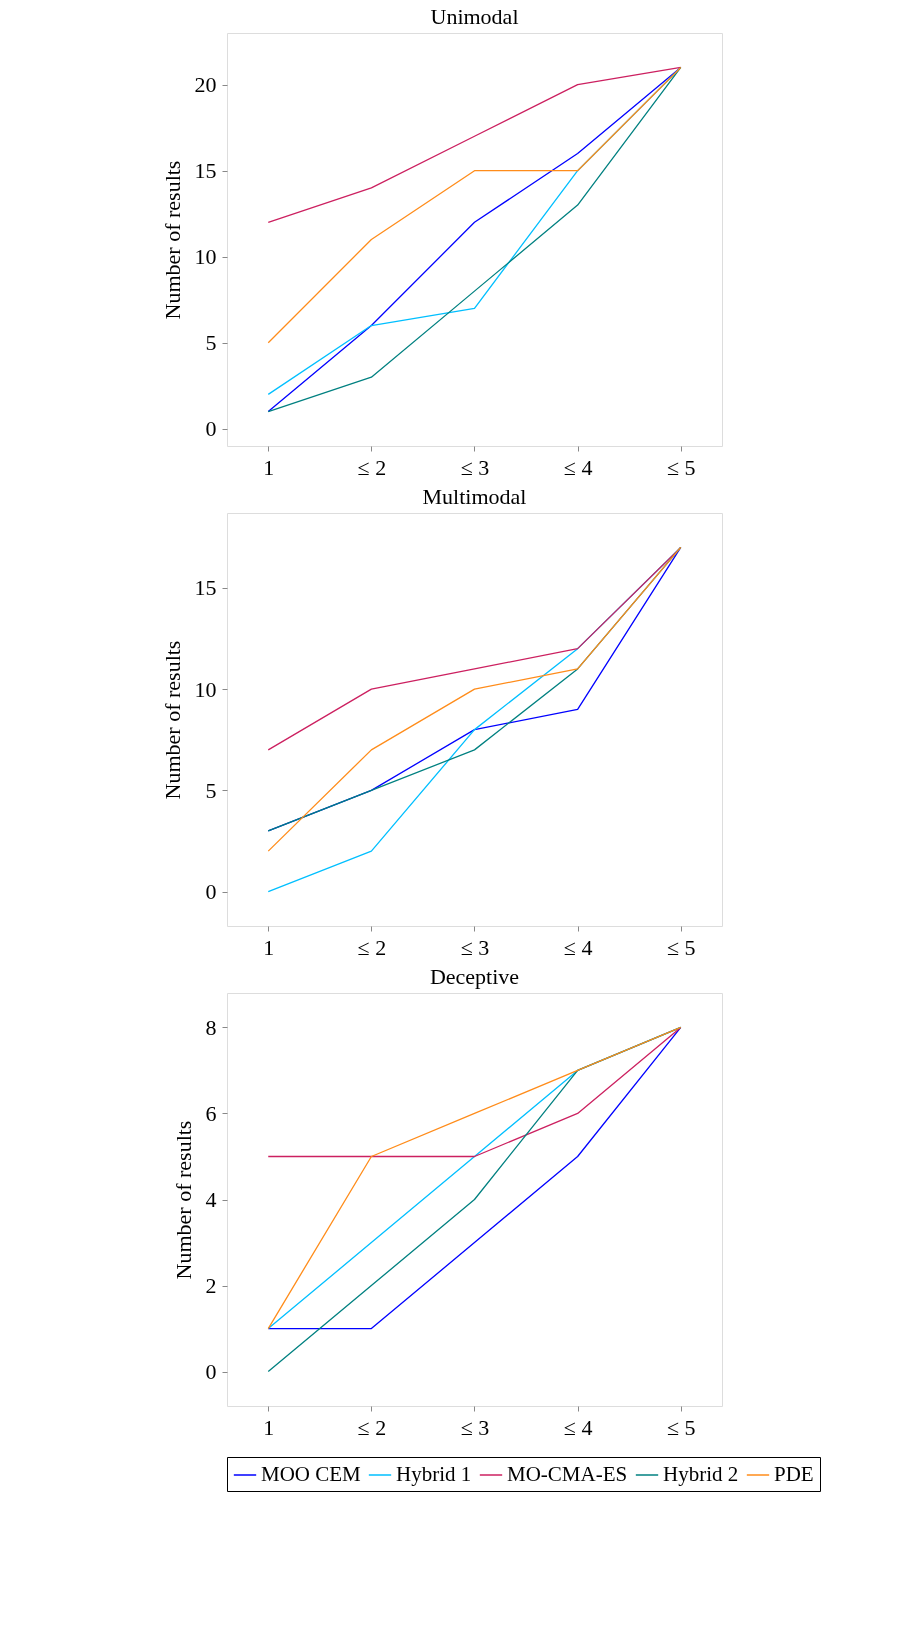 The image size is (920, 1641). Describe the element at coordinates (474, 496) in the screenshot. I see `chart-title: Multimodal` at that location.